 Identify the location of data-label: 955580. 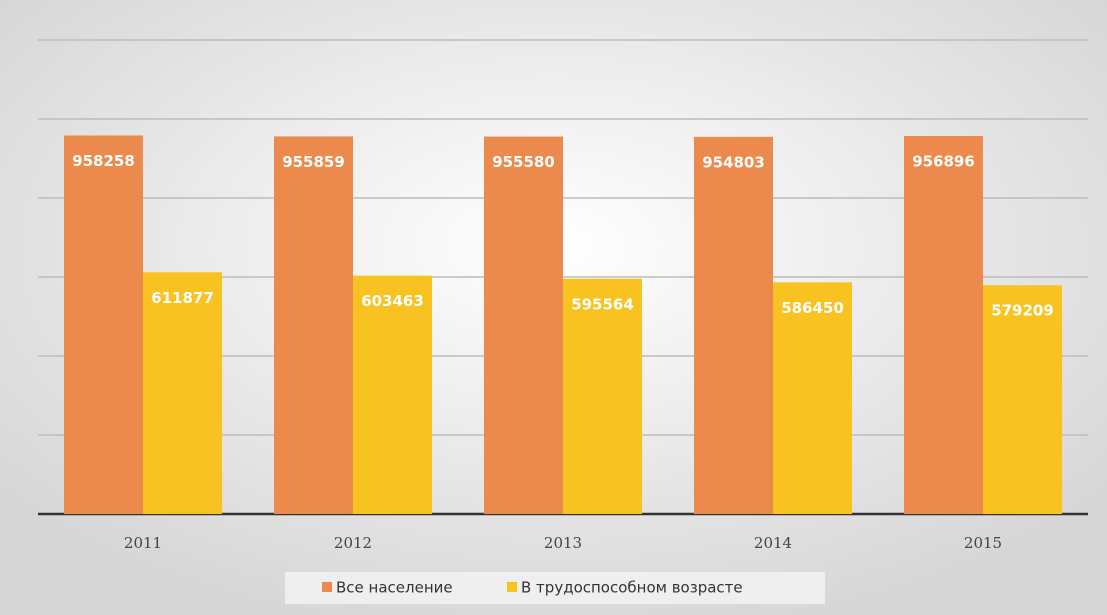
(523, 162).